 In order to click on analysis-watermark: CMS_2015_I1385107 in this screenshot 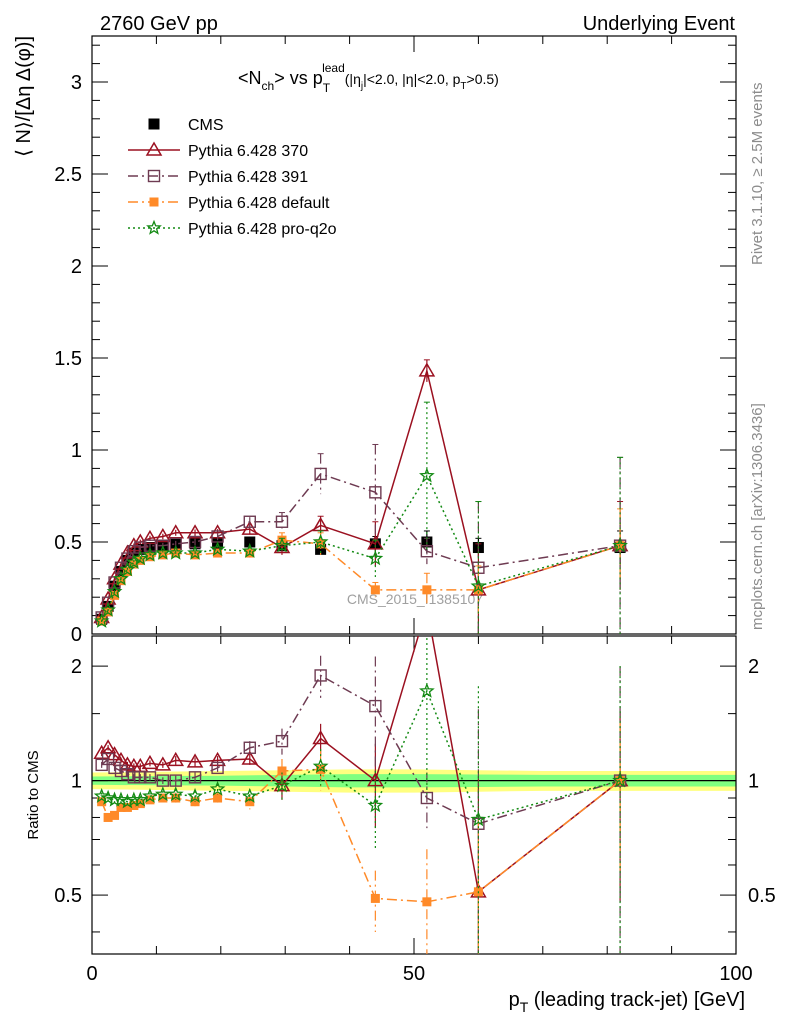, I will do `click(415, 599)`.